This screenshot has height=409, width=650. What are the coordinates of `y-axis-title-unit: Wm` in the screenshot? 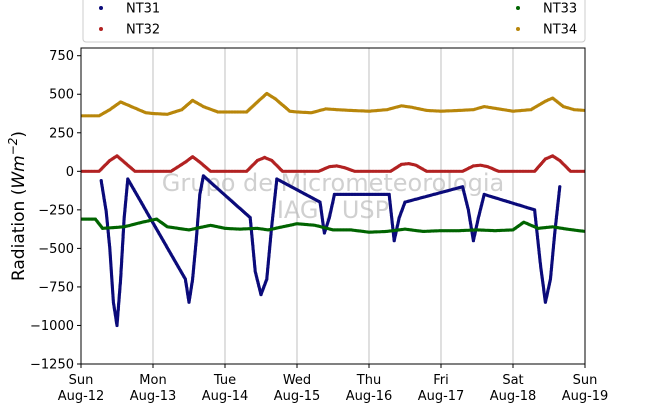 It's located at (19, 171).